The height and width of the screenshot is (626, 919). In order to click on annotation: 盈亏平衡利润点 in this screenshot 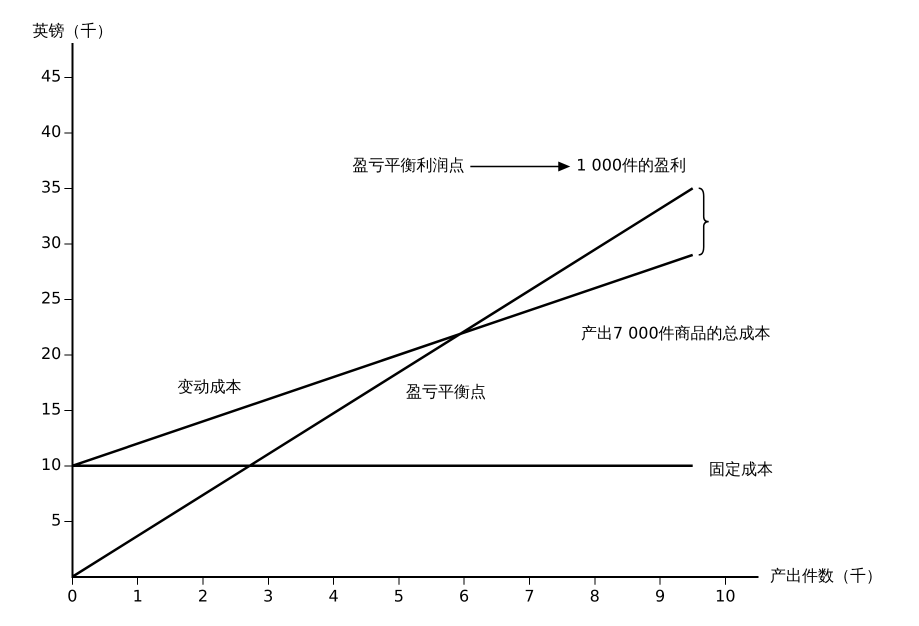, I will do `click(408, 165)`.